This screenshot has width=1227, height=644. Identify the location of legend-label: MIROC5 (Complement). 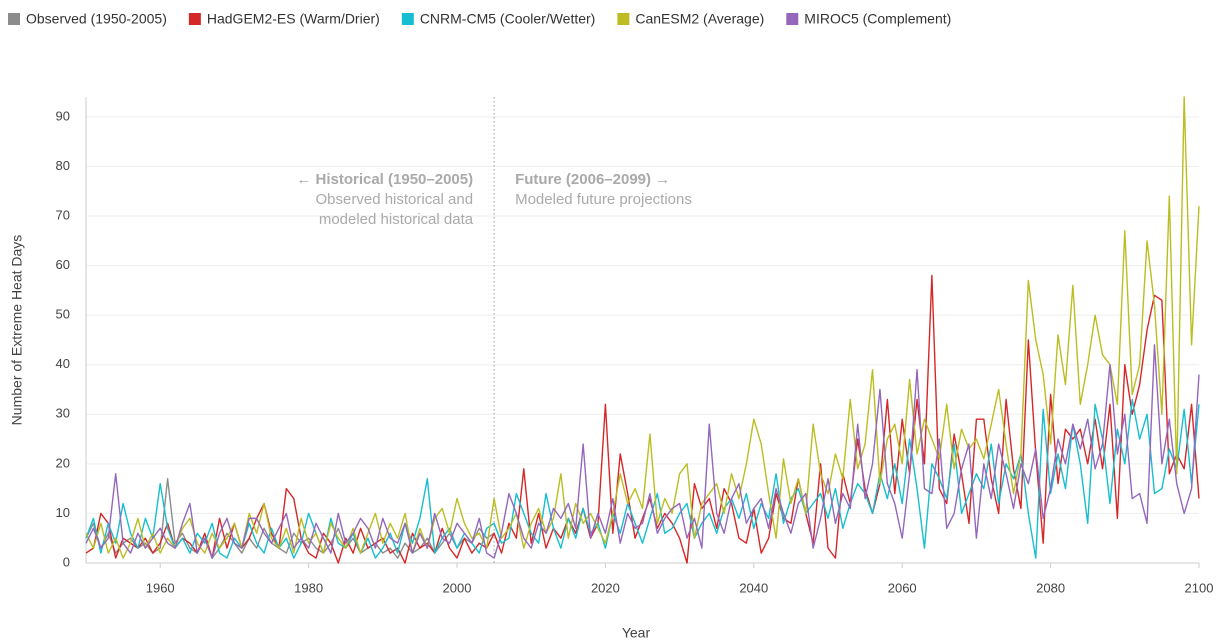
(877, 19).